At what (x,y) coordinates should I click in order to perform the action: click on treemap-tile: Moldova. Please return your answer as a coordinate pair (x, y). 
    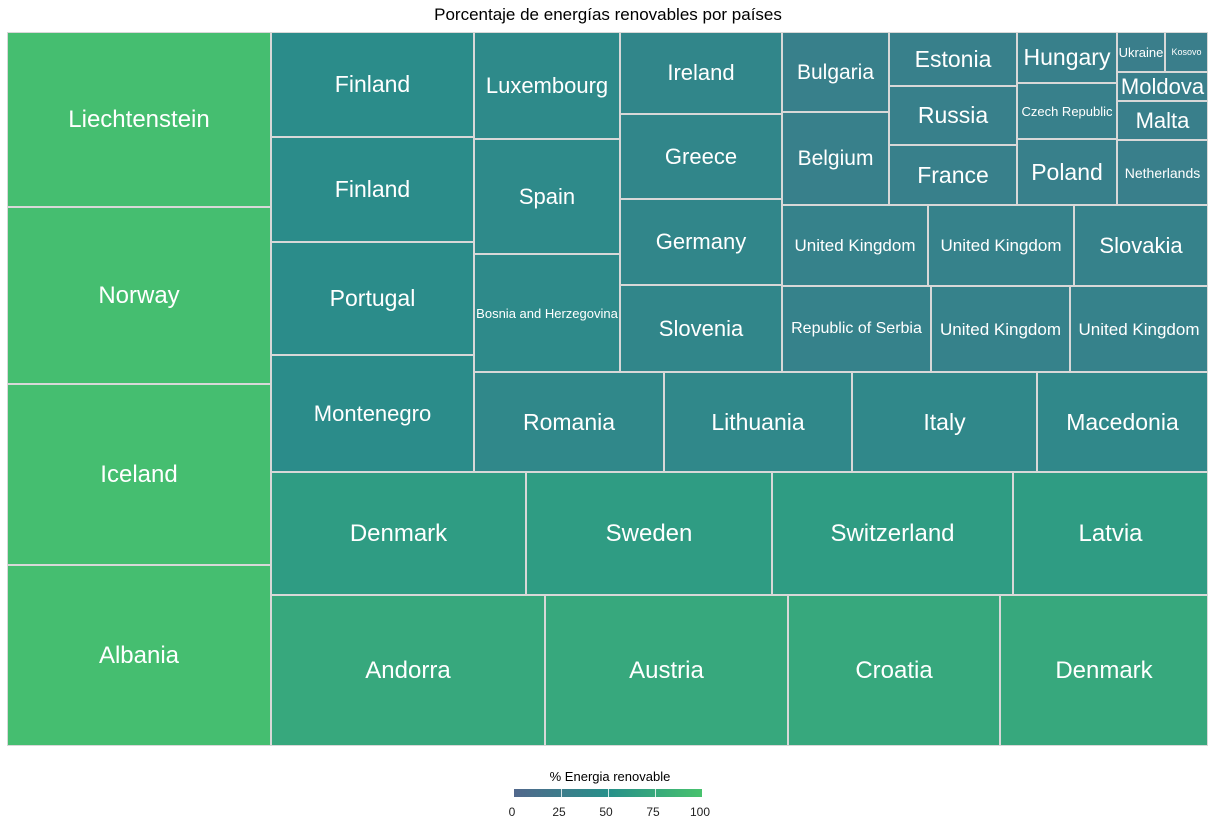
    Looking at the image, I should click on (1162, 86).